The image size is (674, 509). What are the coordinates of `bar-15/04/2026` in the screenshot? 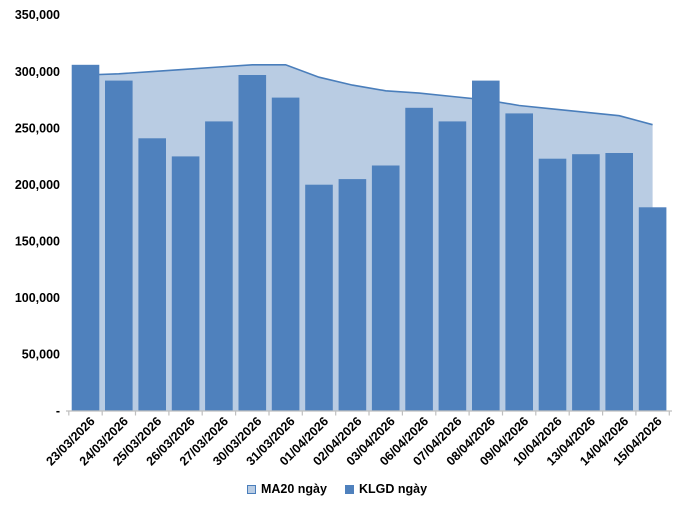 It's located at (652, 309).